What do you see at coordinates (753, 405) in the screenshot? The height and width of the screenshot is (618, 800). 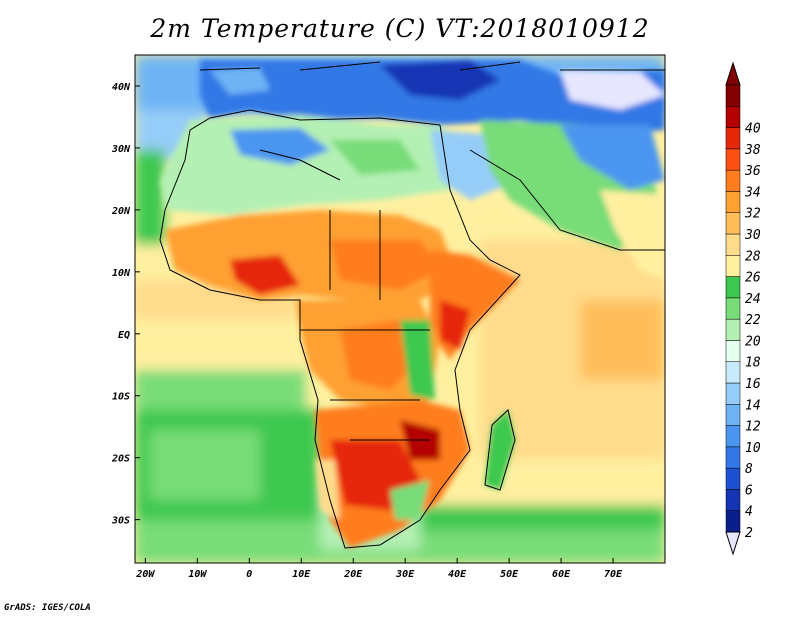 I see `colorbar-label: 14` at bounding box center [753, 405].